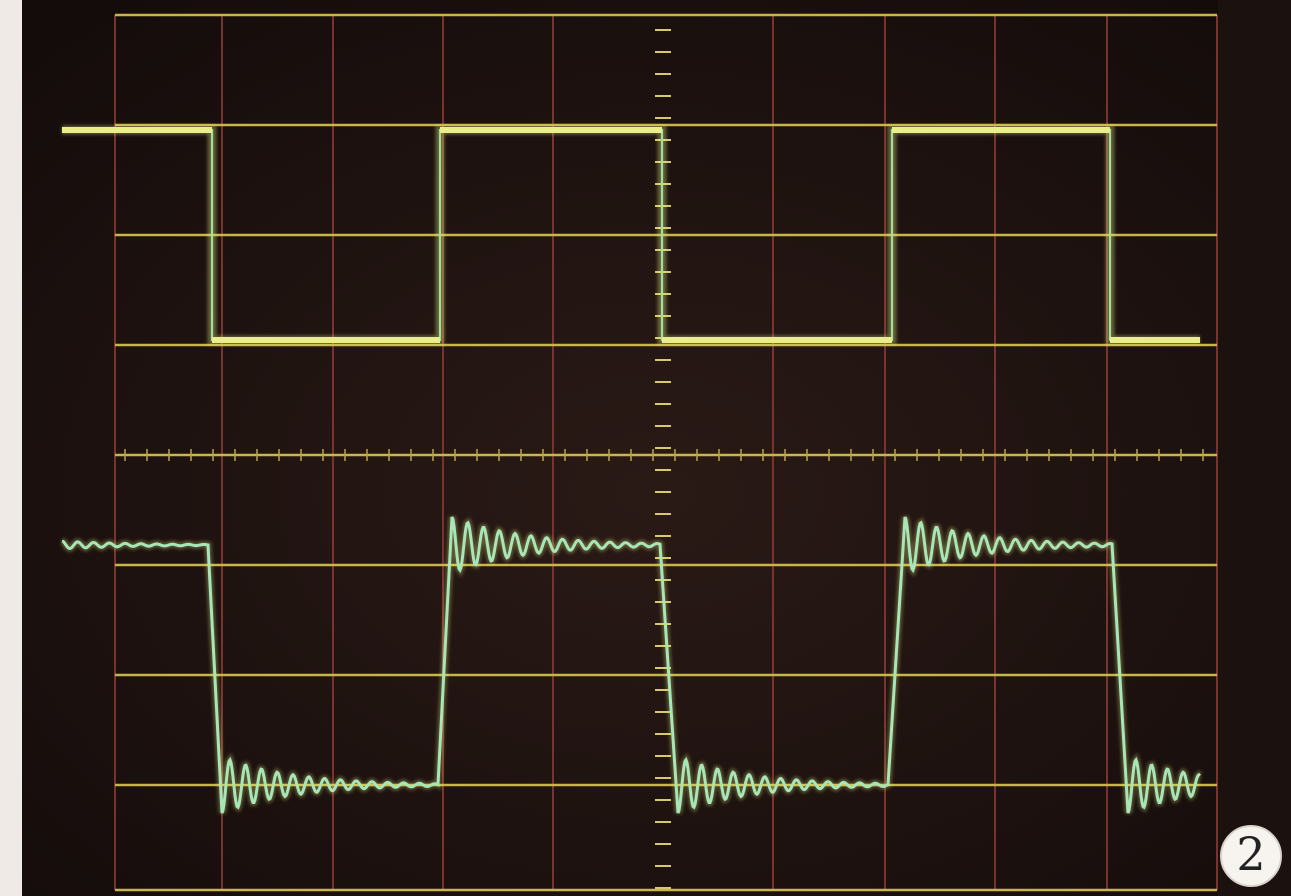 The width and height of the screenshot is (1291, 896). I want to click on badge-circle, so click(1251, 856).